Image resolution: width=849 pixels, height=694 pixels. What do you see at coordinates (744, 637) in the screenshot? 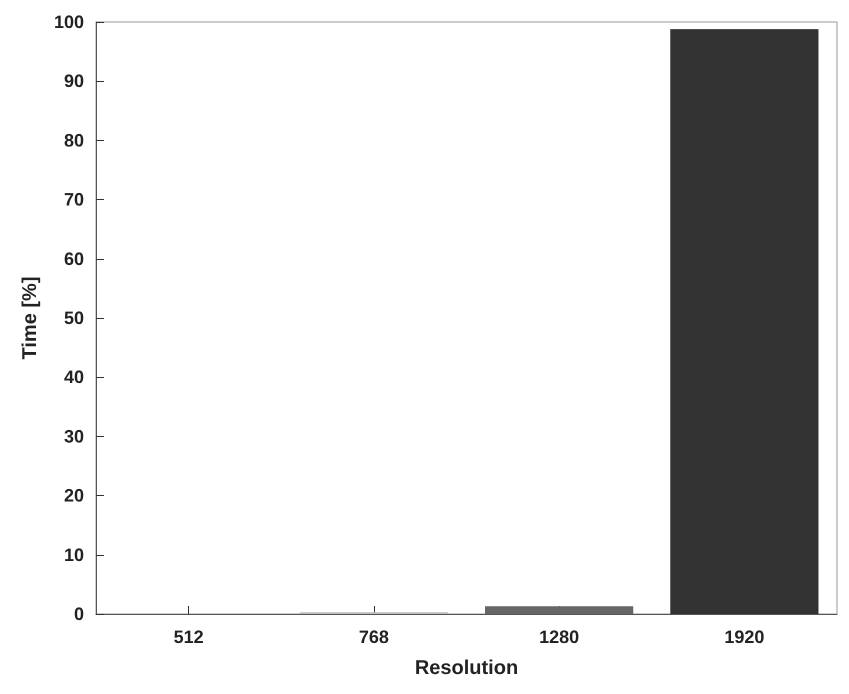
I see `x-tick-label: 1920` at bounding box center [744, 637].